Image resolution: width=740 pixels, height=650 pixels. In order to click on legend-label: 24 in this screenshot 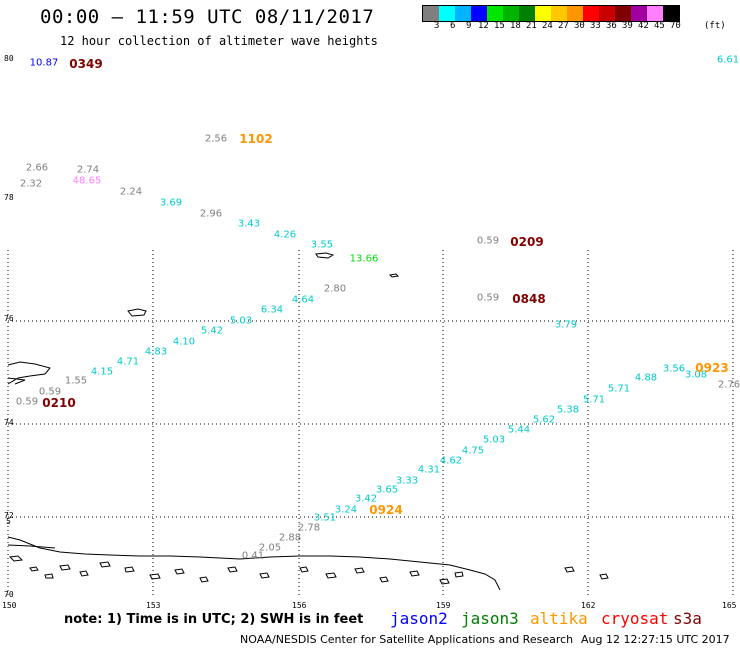, I will do `click(547, 26)`.